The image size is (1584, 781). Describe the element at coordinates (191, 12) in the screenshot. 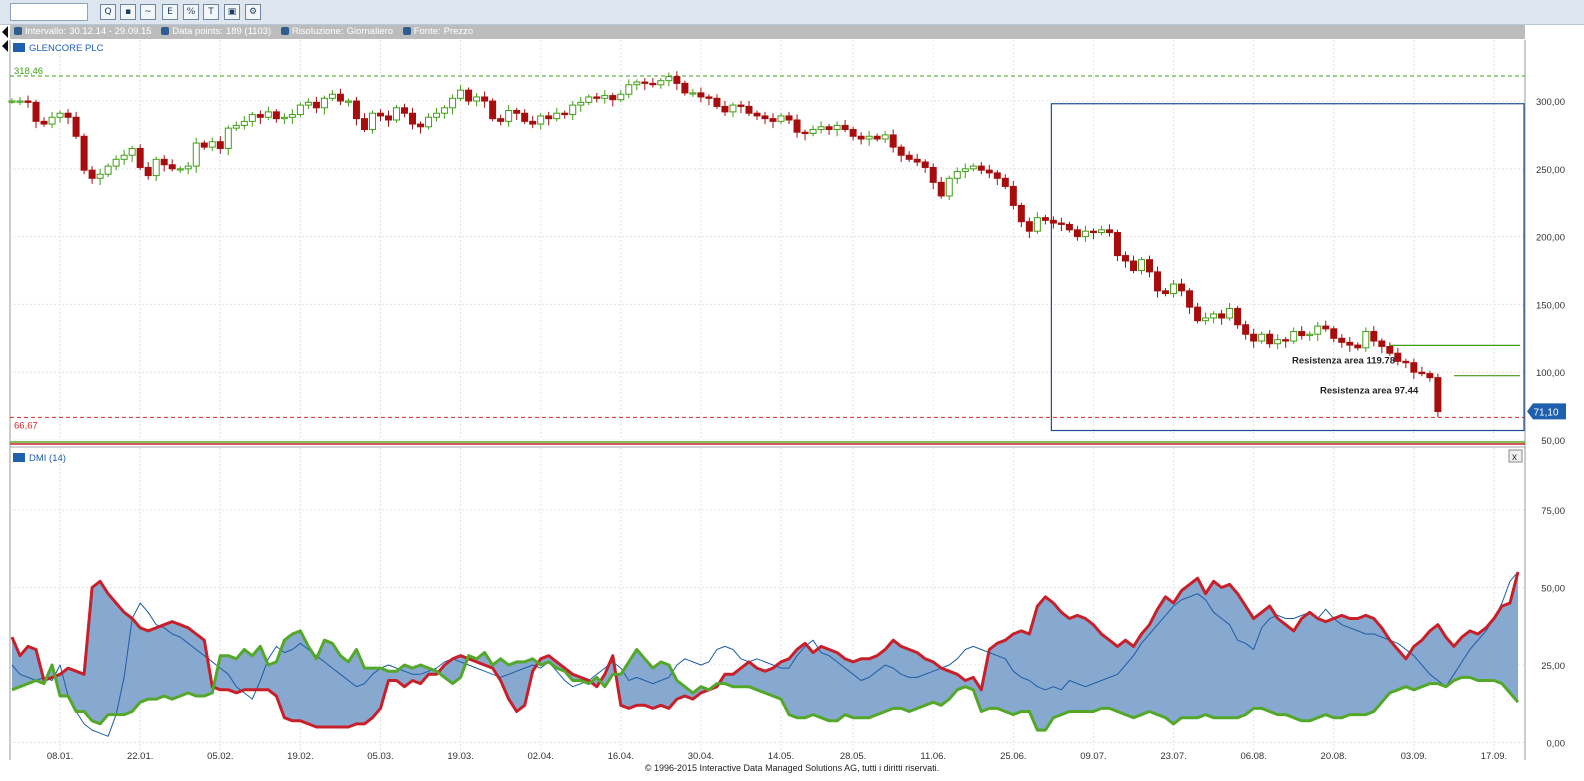

I see `studies-icon: %` at that location.